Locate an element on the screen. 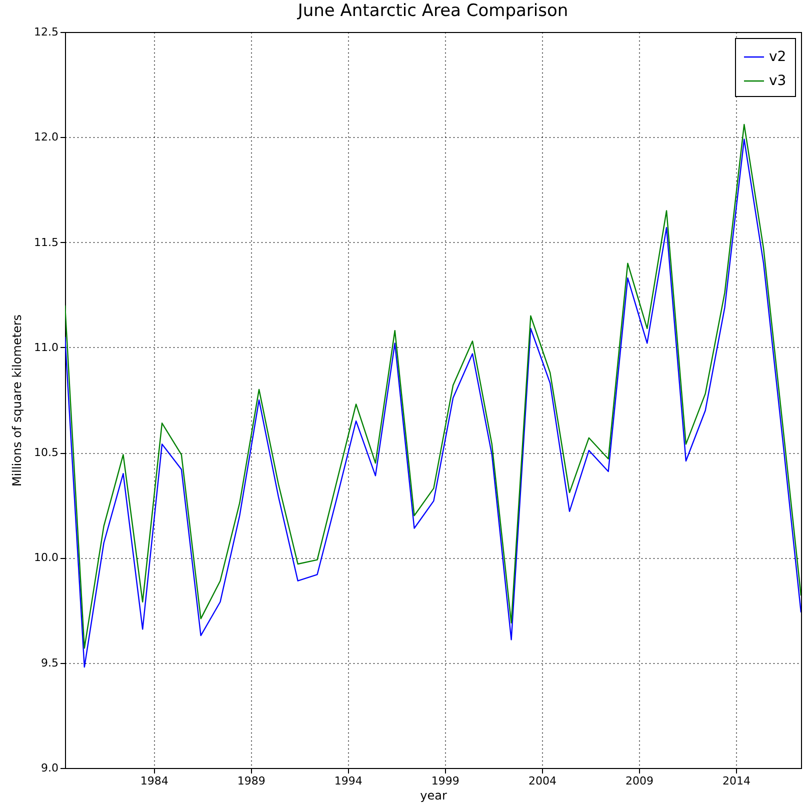 The image size is (807, 812). x-tick-label: 2014 is located at coordinates (736, 781).